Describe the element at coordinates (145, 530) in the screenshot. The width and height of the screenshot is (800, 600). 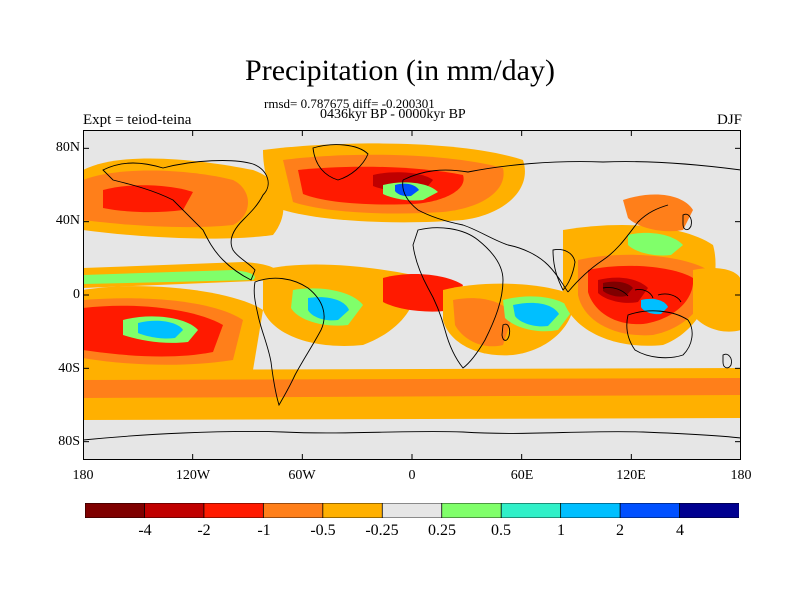
I see `colorbar-label: -4` at that location.